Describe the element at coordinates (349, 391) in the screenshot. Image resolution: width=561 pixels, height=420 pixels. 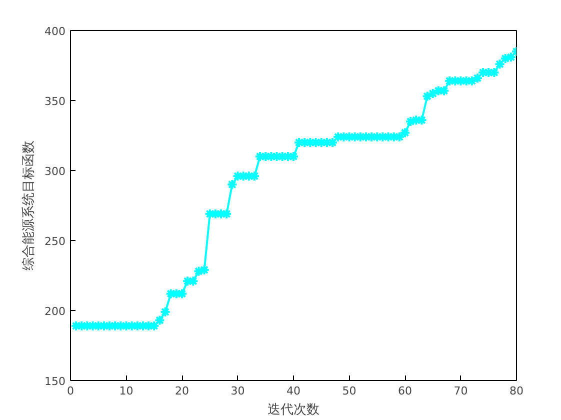
I see `x-tick-label: 50` at that location.